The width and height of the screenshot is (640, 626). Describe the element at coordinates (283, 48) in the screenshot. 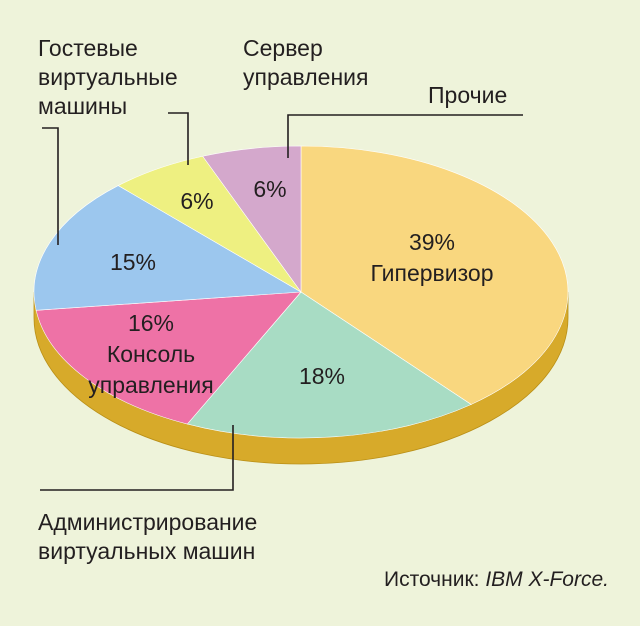

I see `label-mgmt-server-line1: Сервер` at that location.